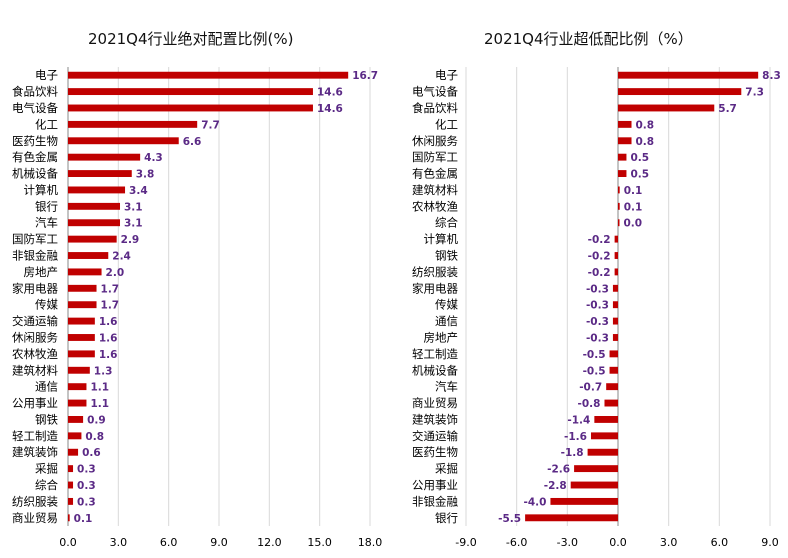  What do you see at coordinates (567, 542) in the screenshot?
I see `right-x-tick-label: -3.0` at bounding box center [567, 542].